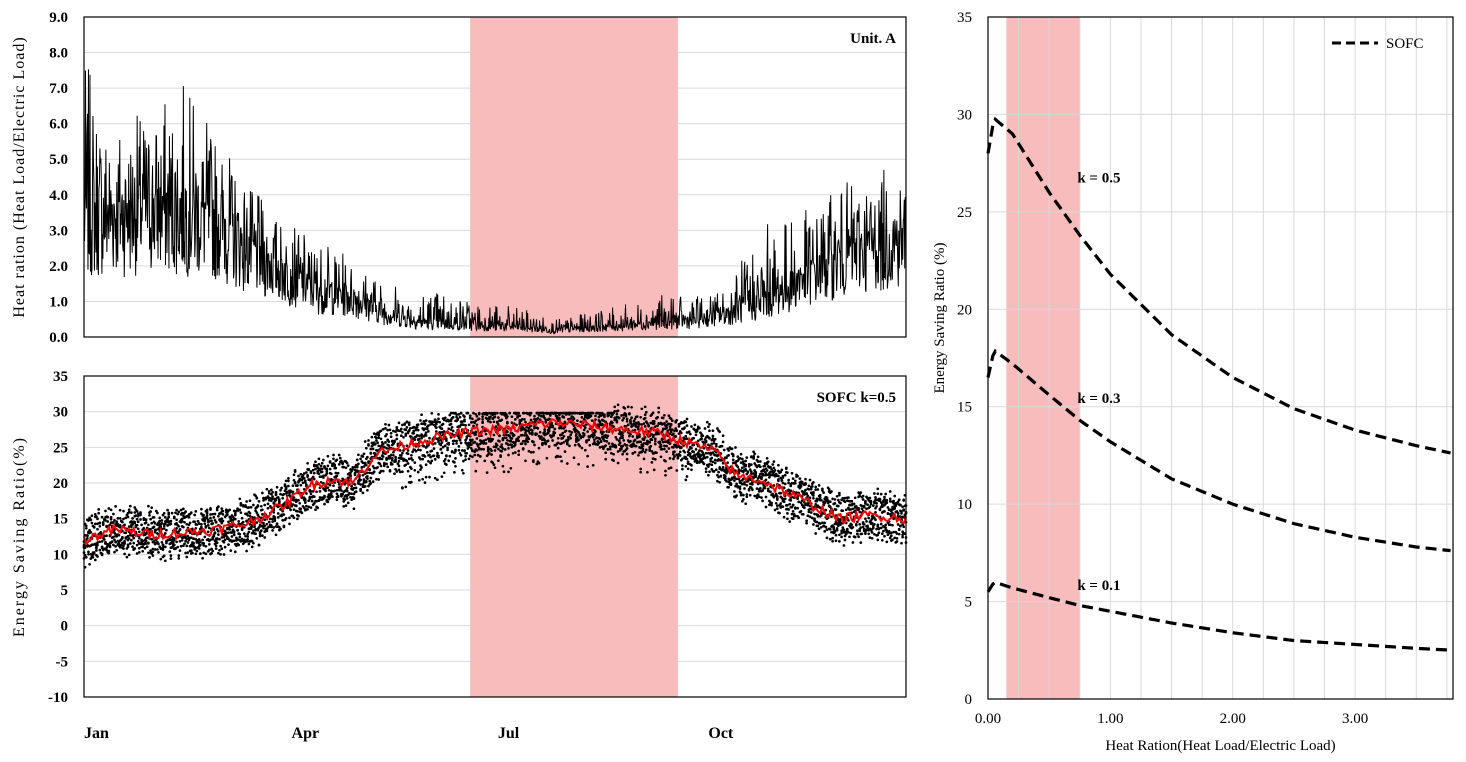 Image resolution: width=1466 pixels, height=762 pixels. I want to click on heat-ratio-y-tick-label: 4.0, so click(58, 196).